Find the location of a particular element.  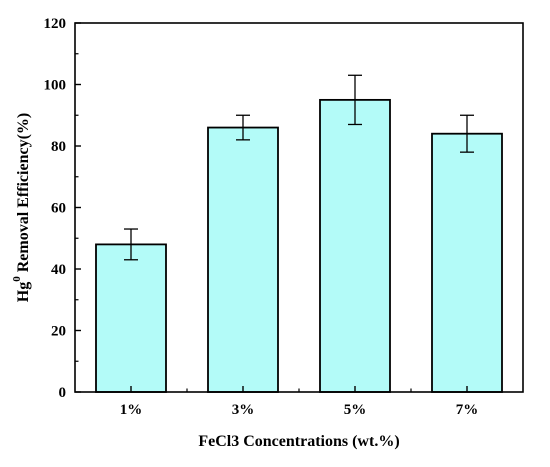

y-axis-title-superscript: 0 is located at coordinates (17, 279).